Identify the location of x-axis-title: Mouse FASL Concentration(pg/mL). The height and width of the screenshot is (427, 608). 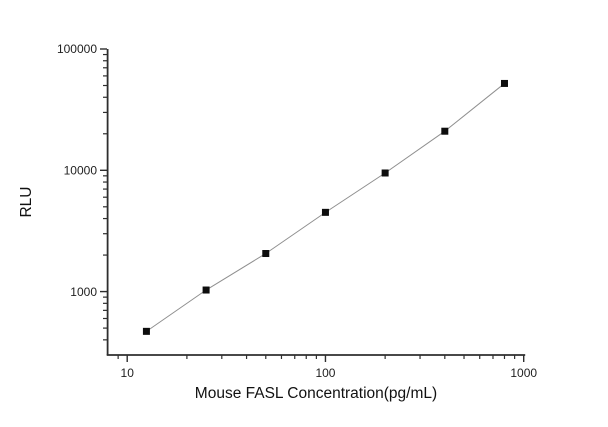
(316, 393).